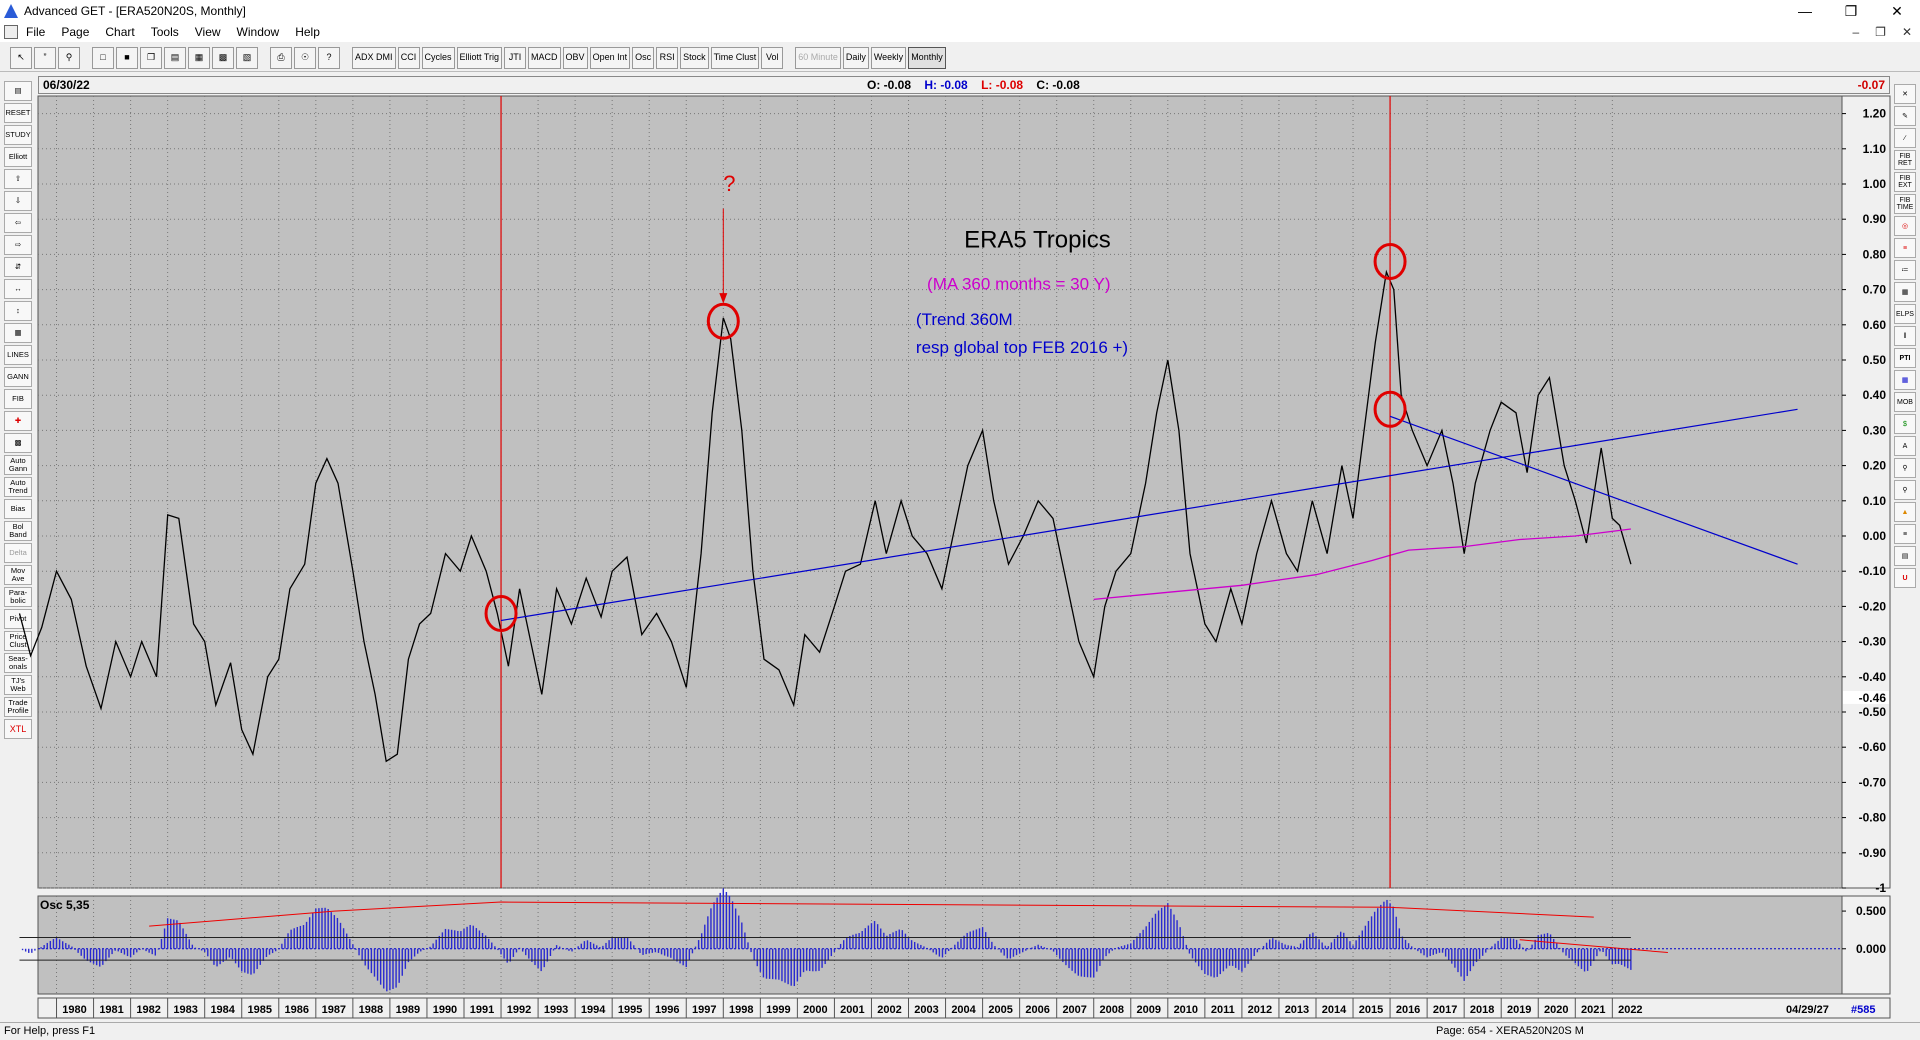 Image resolution: width=1920 pixels, height=1040 pixels. Describe the element at coordinates (1905, 248) in the screenshot. I see `channel-icon: ≡` at that location.